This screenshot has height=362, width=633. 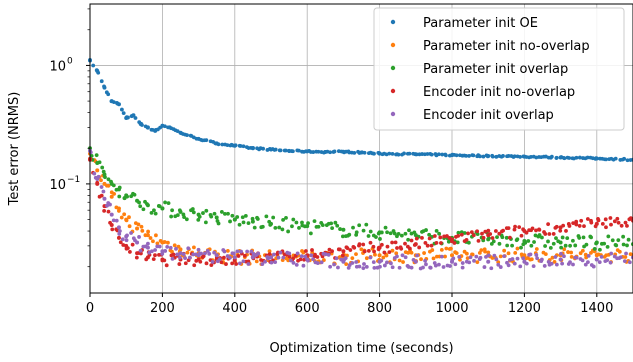 What do you see at coordinates (495, 69) in the screenshot?
I see `legend-label: Parameter init overlap` at bounding box center [495, 69].